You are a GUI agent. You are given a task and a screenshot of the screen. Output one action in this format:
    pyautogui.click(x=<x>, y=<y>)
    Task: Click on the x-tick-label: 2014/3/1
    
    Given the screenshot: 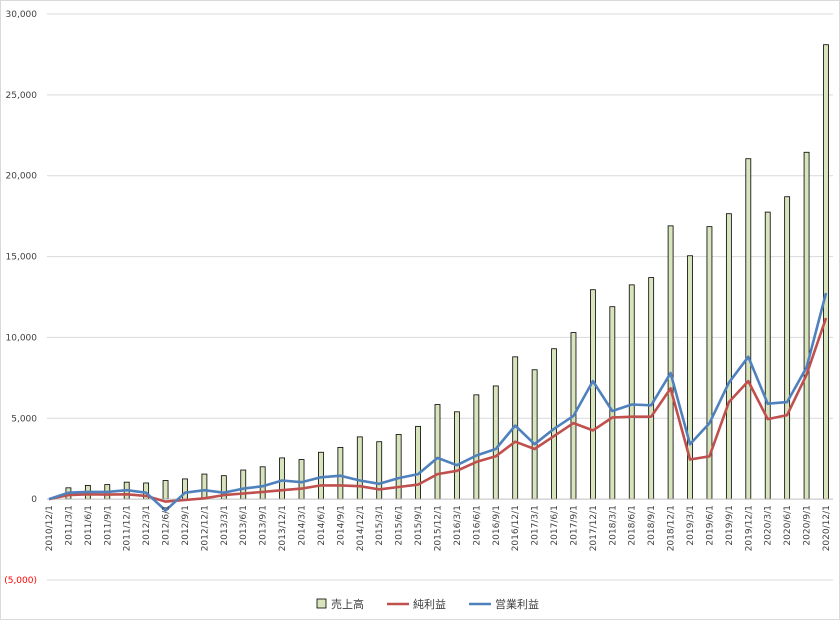 What is the action you would take?
    pyautogui.click(x=303, y=525)
    